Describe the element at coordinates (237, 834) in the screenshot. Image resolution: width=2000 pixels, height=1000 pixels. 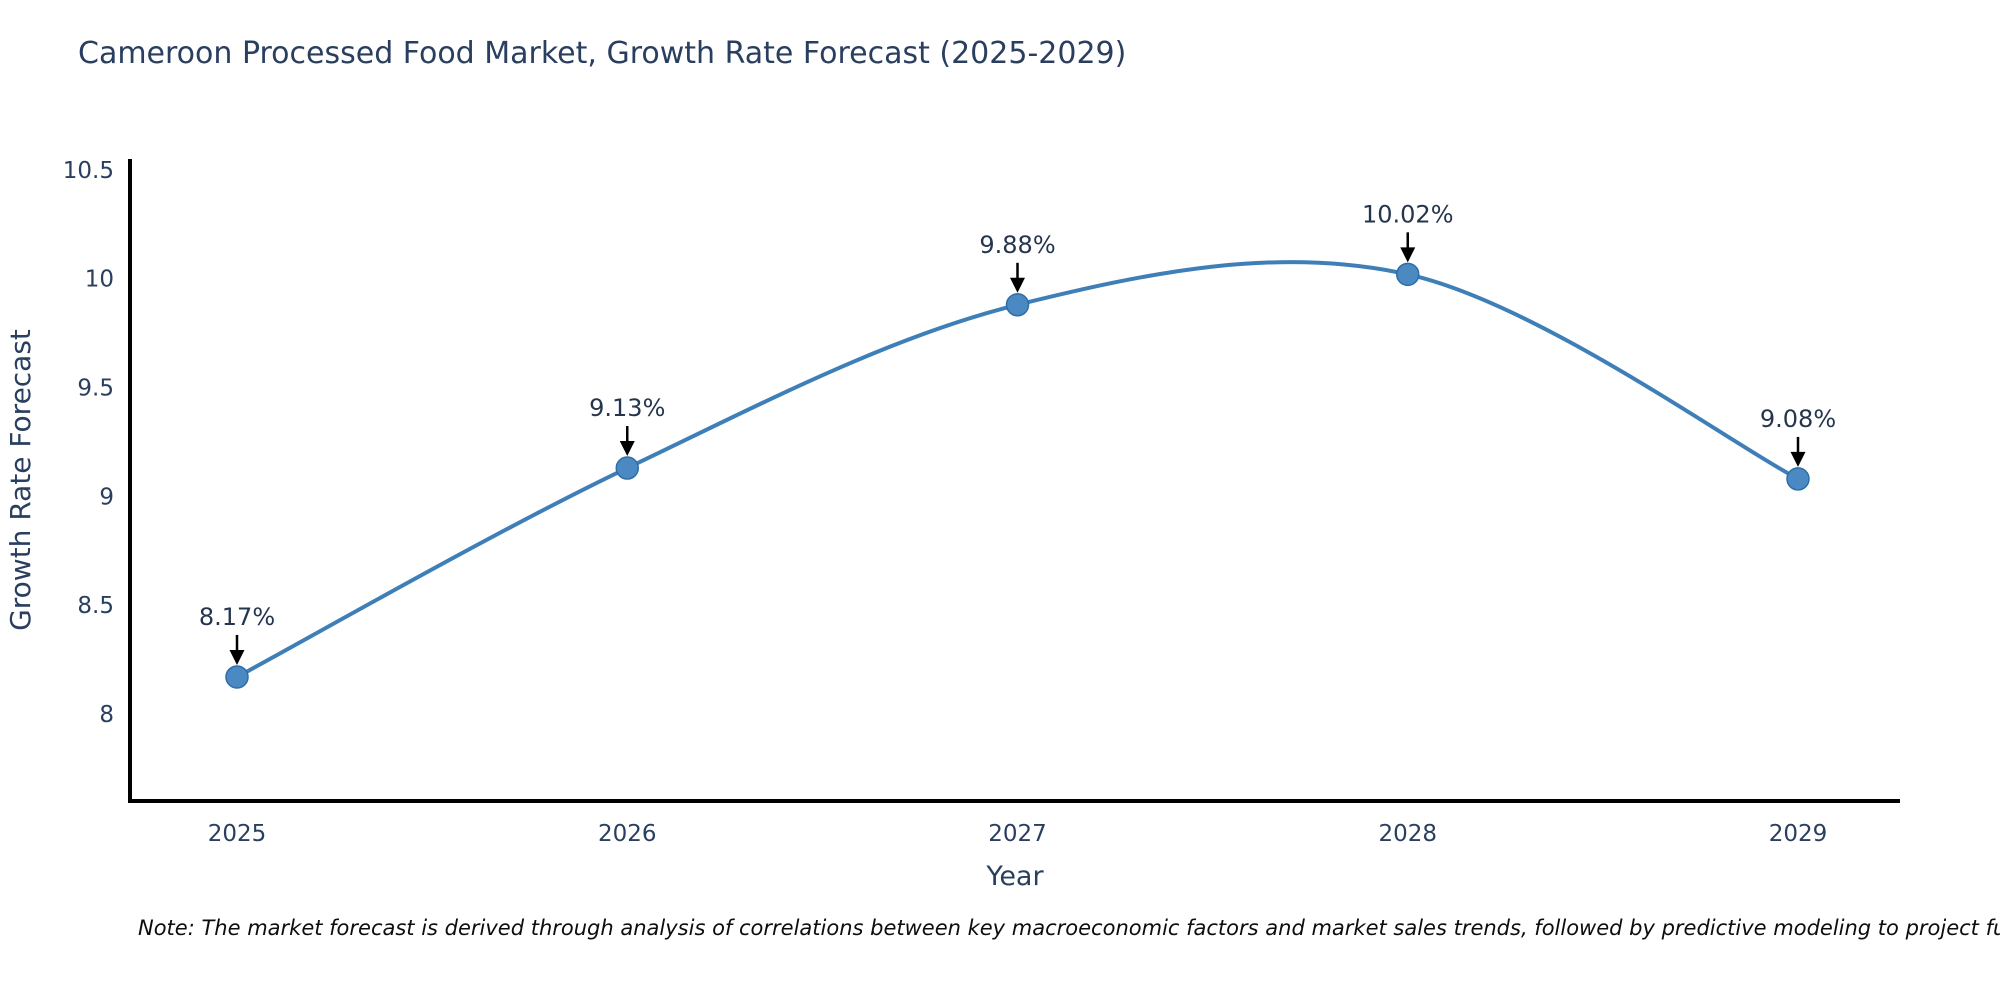
I see `x-tick-label: 2025` at that location.